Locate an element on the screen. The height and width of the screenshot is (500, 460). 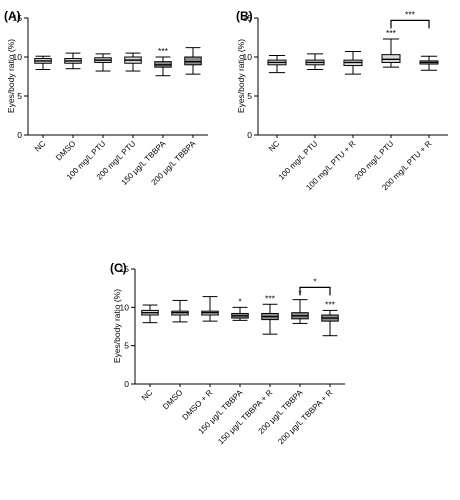
panel-label: (B) is located at coordinates (244, 16).